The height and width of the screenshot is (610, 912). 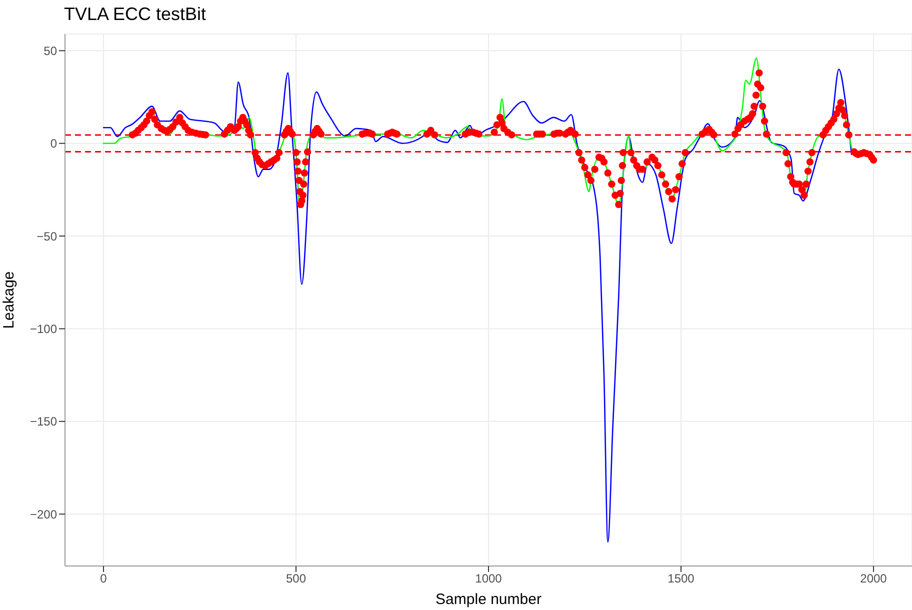 I want to click on y-tick-label: −50, so click(x=47, y=236).